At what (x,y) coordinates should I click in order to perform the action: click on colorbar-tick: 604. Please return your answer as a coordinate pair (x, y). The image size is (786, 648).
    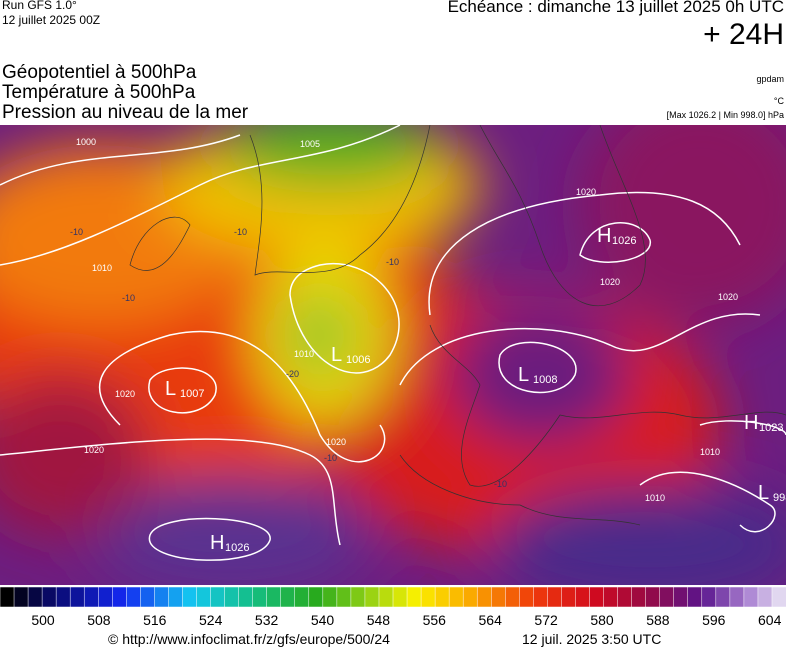
    Looking at the image, I should click on (770, 620).